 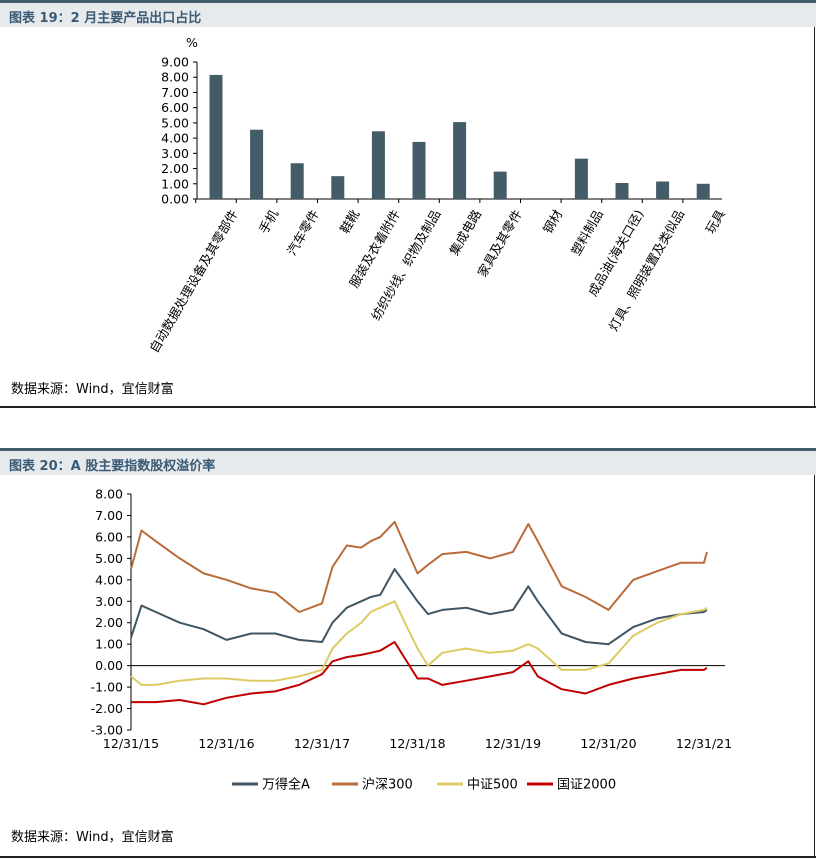 I want to click on x-tick-label: 12/31/15, so click(x=131, y=743).